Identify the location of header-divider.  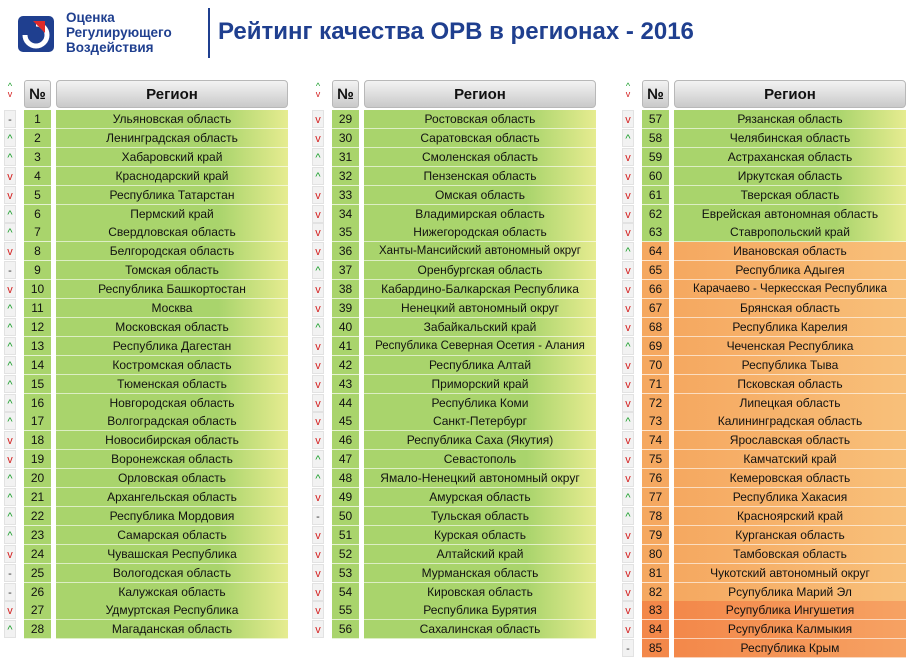
(209, 33).